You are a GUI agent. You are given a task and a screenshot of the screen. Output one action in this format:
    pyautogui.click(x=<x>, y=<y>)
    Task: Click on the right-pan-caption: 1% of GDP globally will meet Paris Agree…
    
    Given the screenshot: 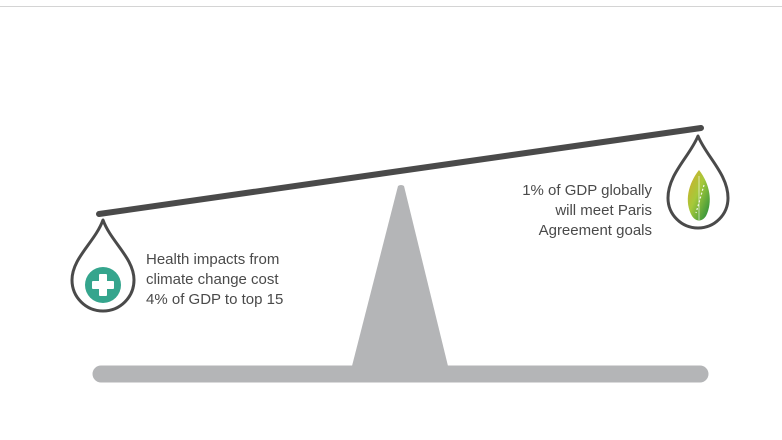 What is the action you would take?
    pyautogui.click(x=587, y=211)
    